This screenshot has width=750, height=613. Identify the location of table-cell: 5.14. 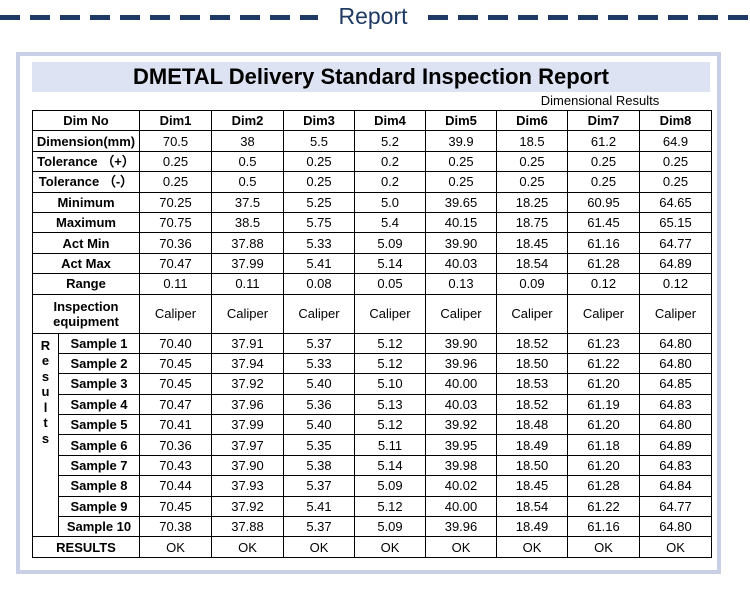
(390, 465).